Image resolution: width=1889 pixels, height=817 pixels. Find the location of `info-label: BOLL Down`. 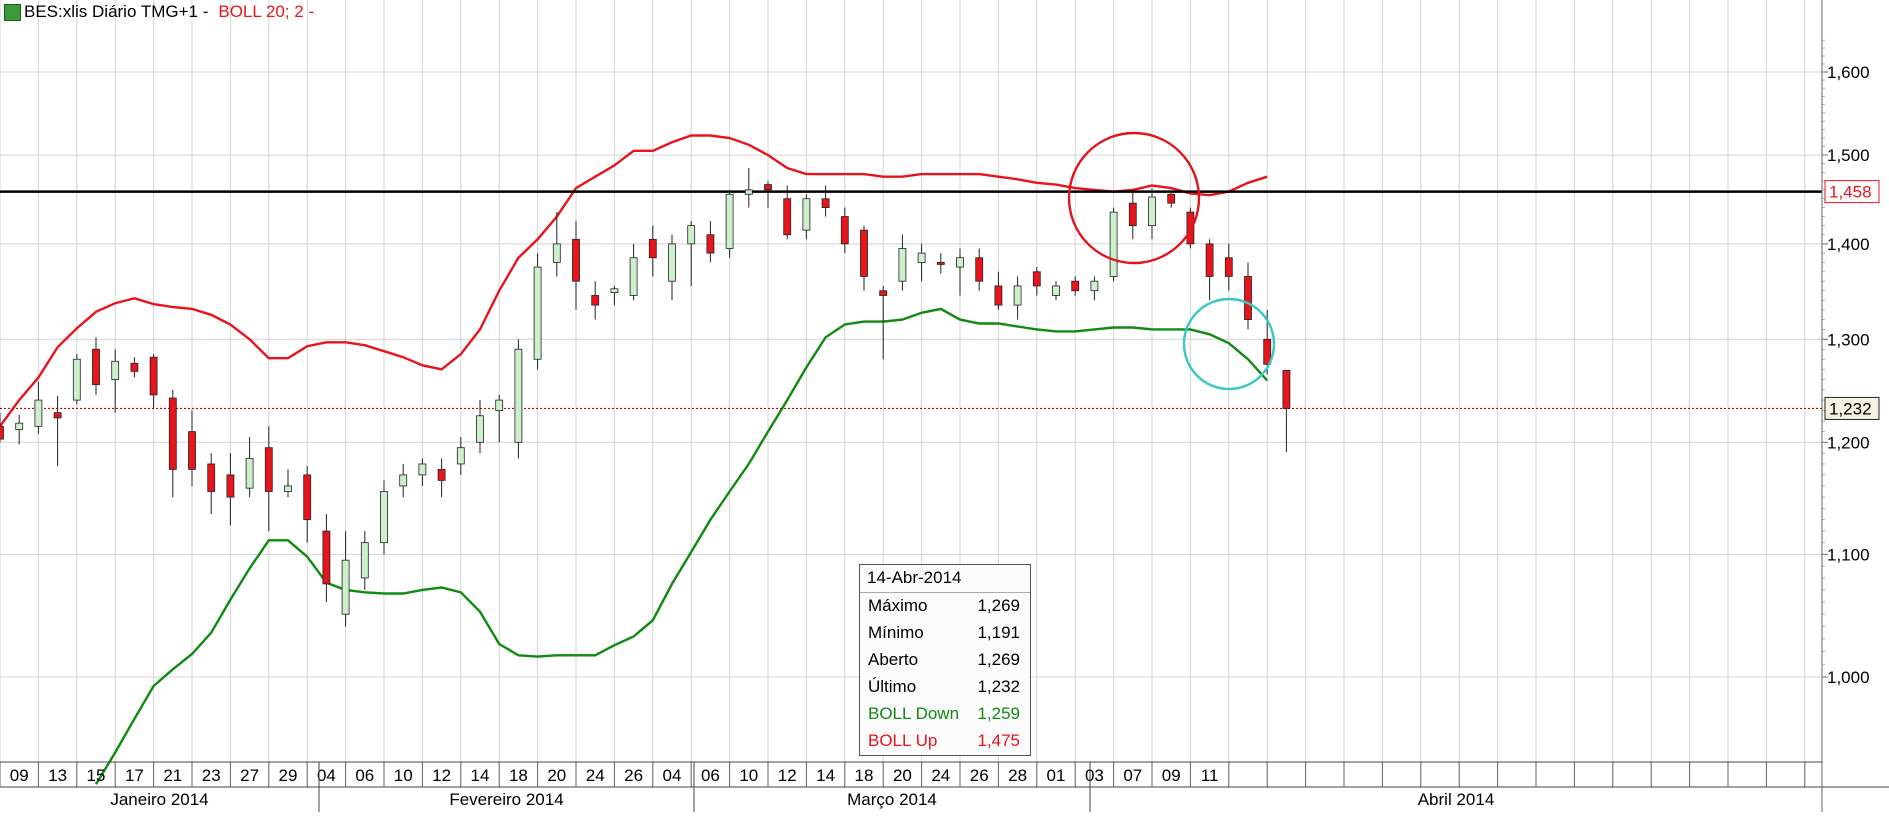

info-label: BOLL Down is located at coordinates (914, 713).